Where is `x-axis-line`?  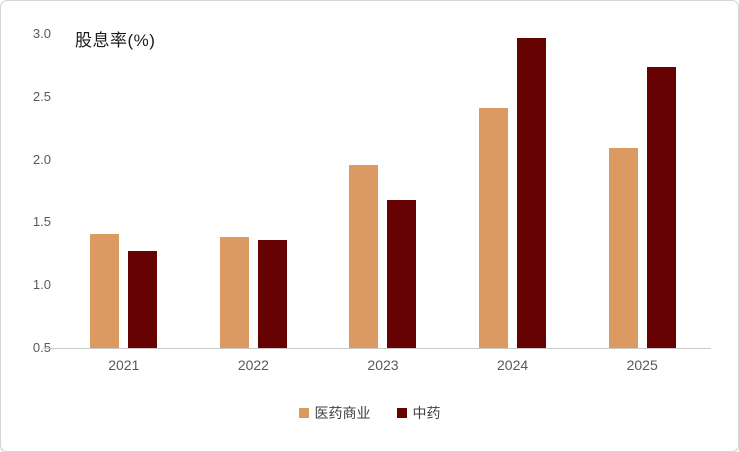 x-axis-line is located at coordinates (377, 348).